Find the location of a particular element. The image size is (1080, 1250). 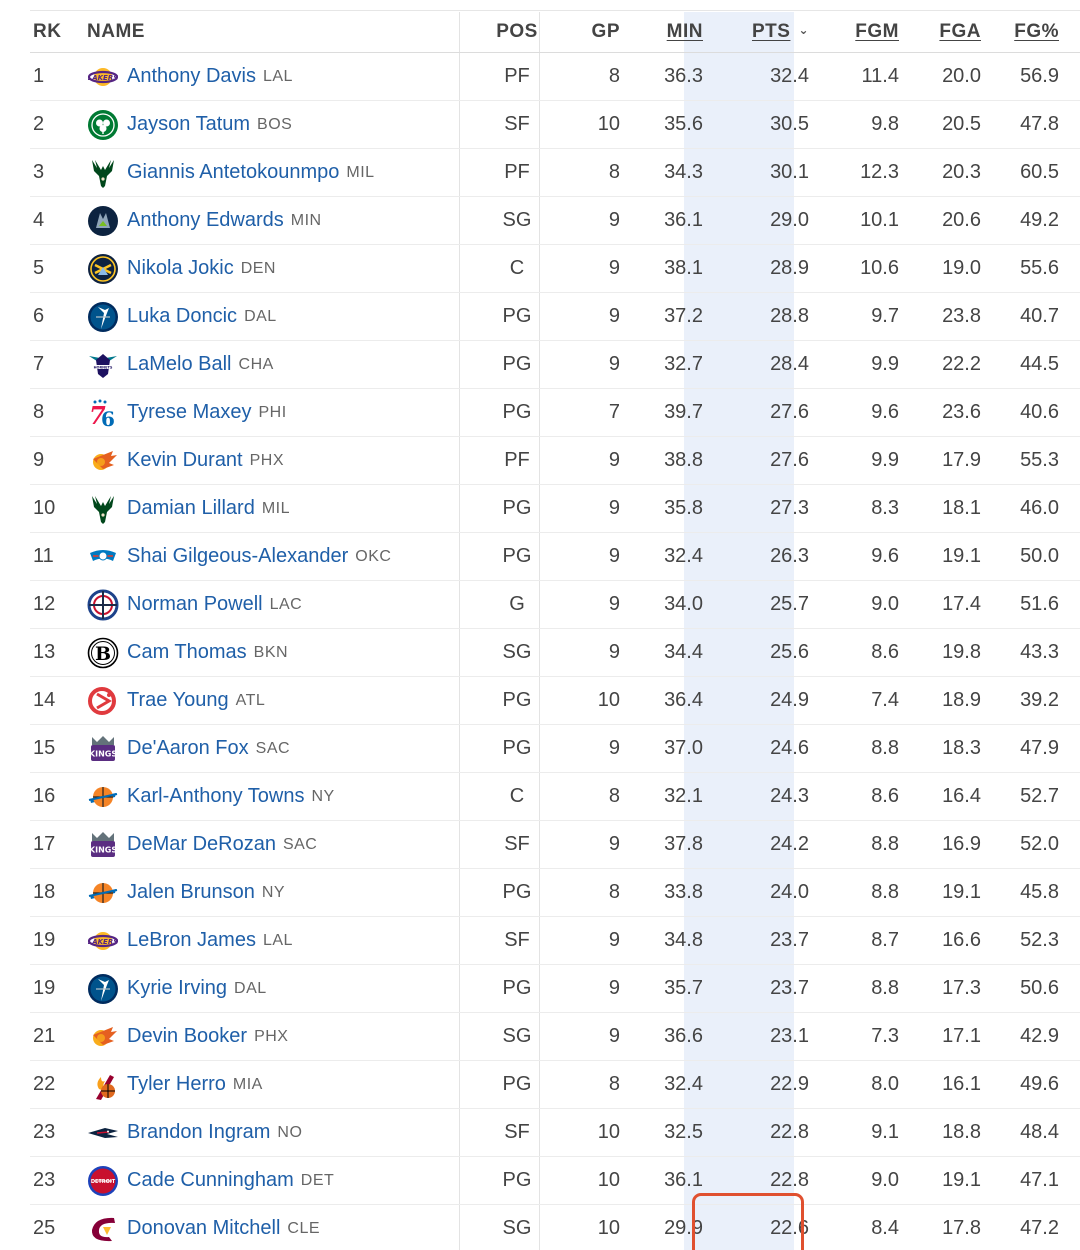

team-abbreviation: NY is located at coordinates (273, 892).